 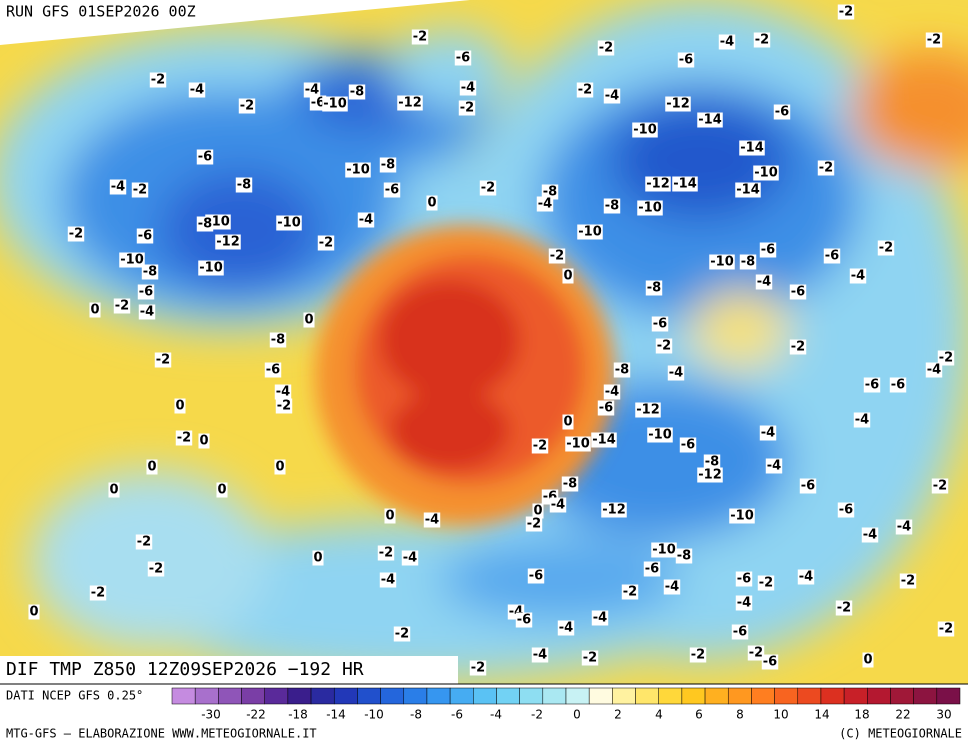 I want to click on contour-label: -8, so click(x=622, y=370).